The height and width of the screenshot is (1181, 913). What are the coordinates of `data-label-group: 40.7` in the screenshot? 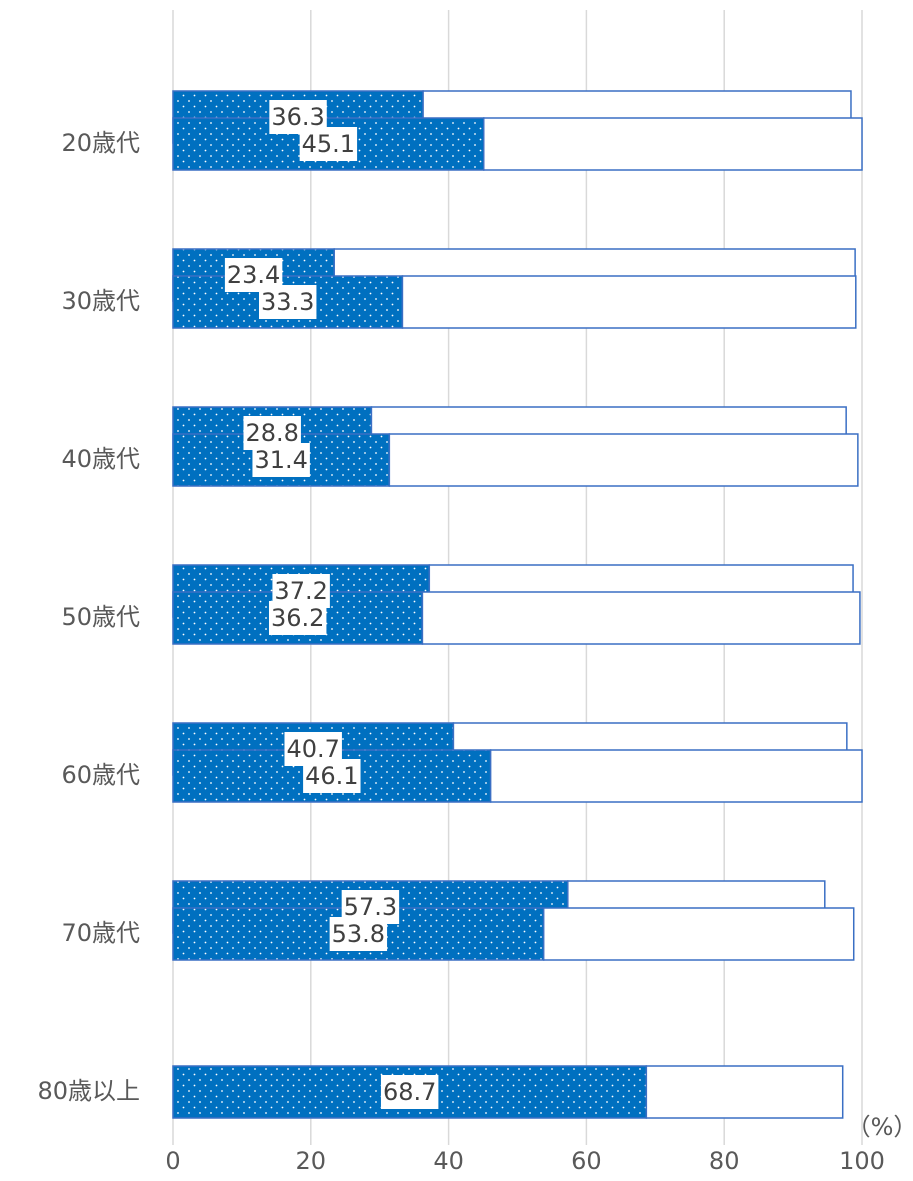 It's located at (313, 749).